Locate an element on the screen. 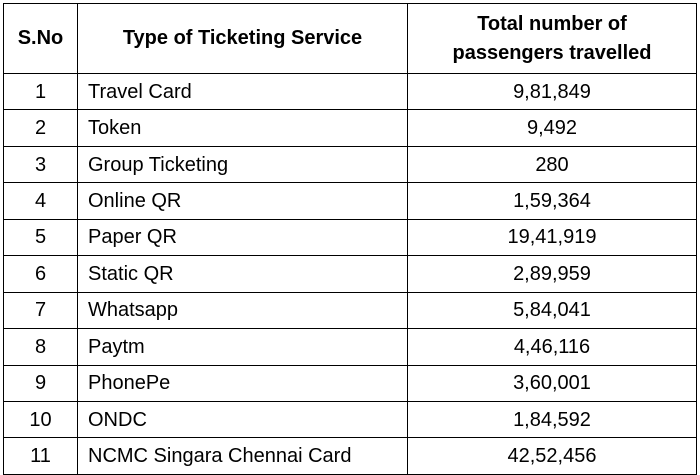 The height and width of the screenshot is (475, 700). table-row: 6 Static QR 2,89,959 is located at coordinates (350, 274).